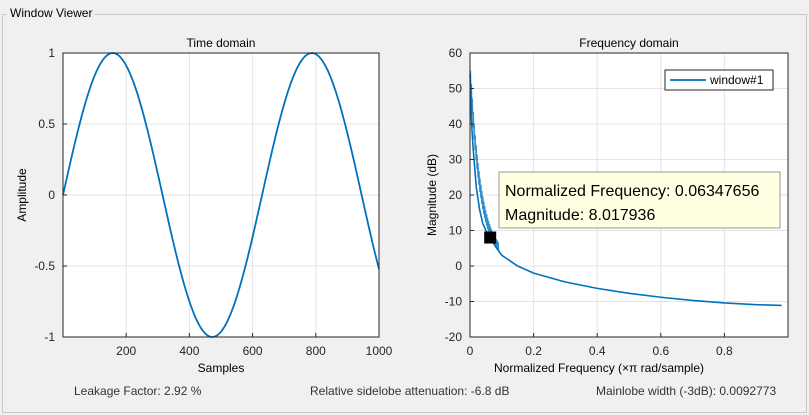  Describe the element at coordinates (470, 351) in the screenshot. I see `freq-tick-label-x: 0` at that location.